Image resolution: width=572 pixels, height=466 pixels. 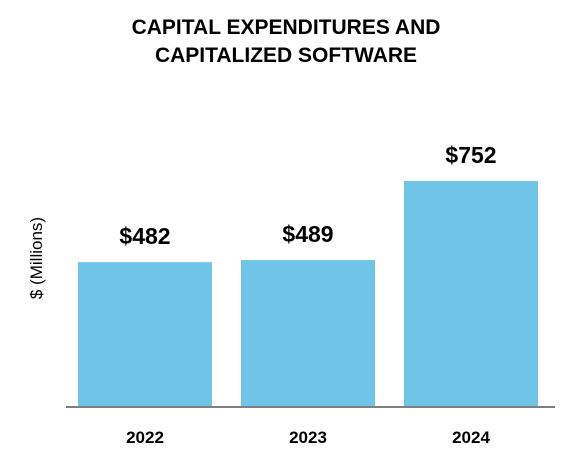 What do you see at coordinates (308, 437) in the screenshot?
I see `x-tick-label-2023: 2023` at bounding box center [308, 437].